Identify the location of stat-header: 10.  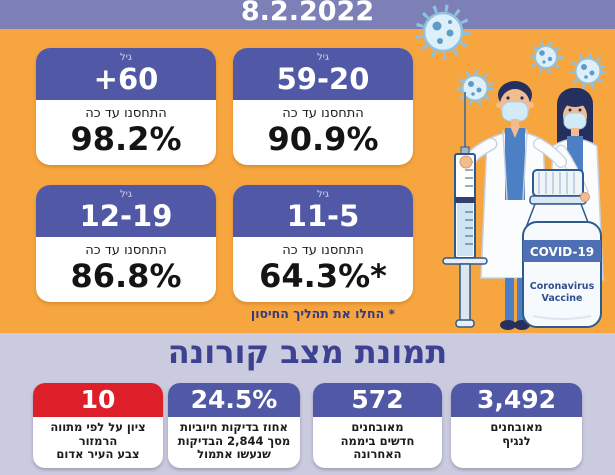
(98, 400).